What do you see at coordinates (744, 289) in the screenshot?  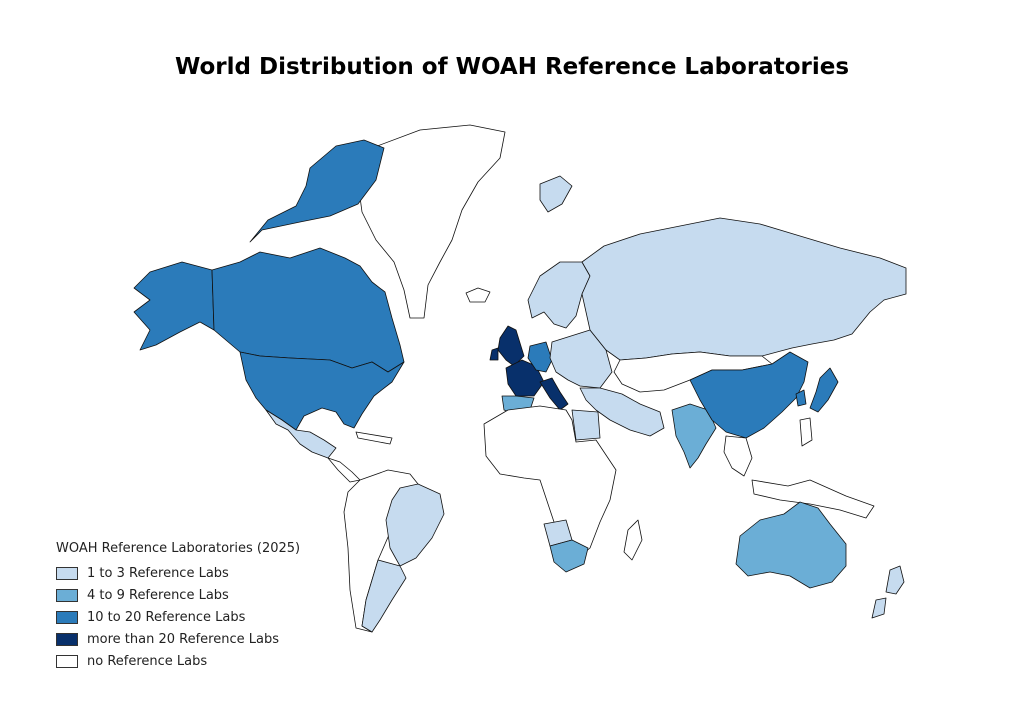 I see `region-russia` at bounding box center [744, 289].